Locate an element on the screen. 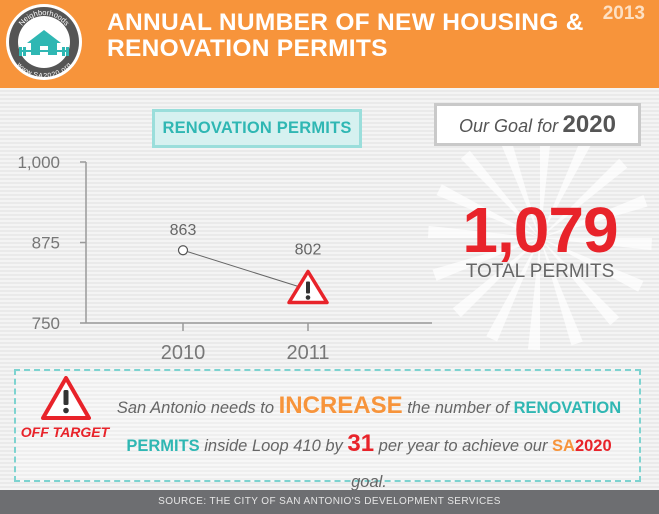 This screenshot has width=659, height=514. title-line-2: RENOVATION PERMITS is located at coordinates (247, 48).